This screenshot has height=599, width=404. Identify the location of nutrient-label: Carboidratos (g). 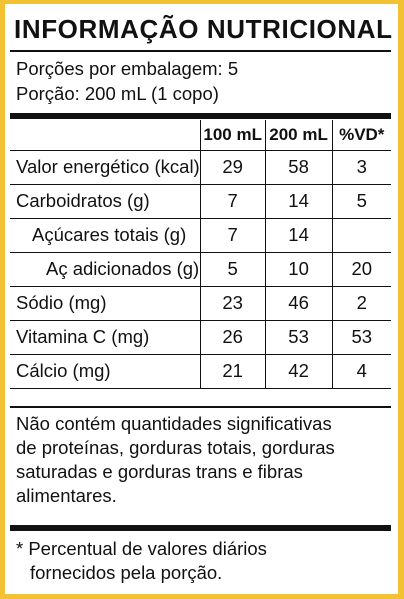
(105, 201).